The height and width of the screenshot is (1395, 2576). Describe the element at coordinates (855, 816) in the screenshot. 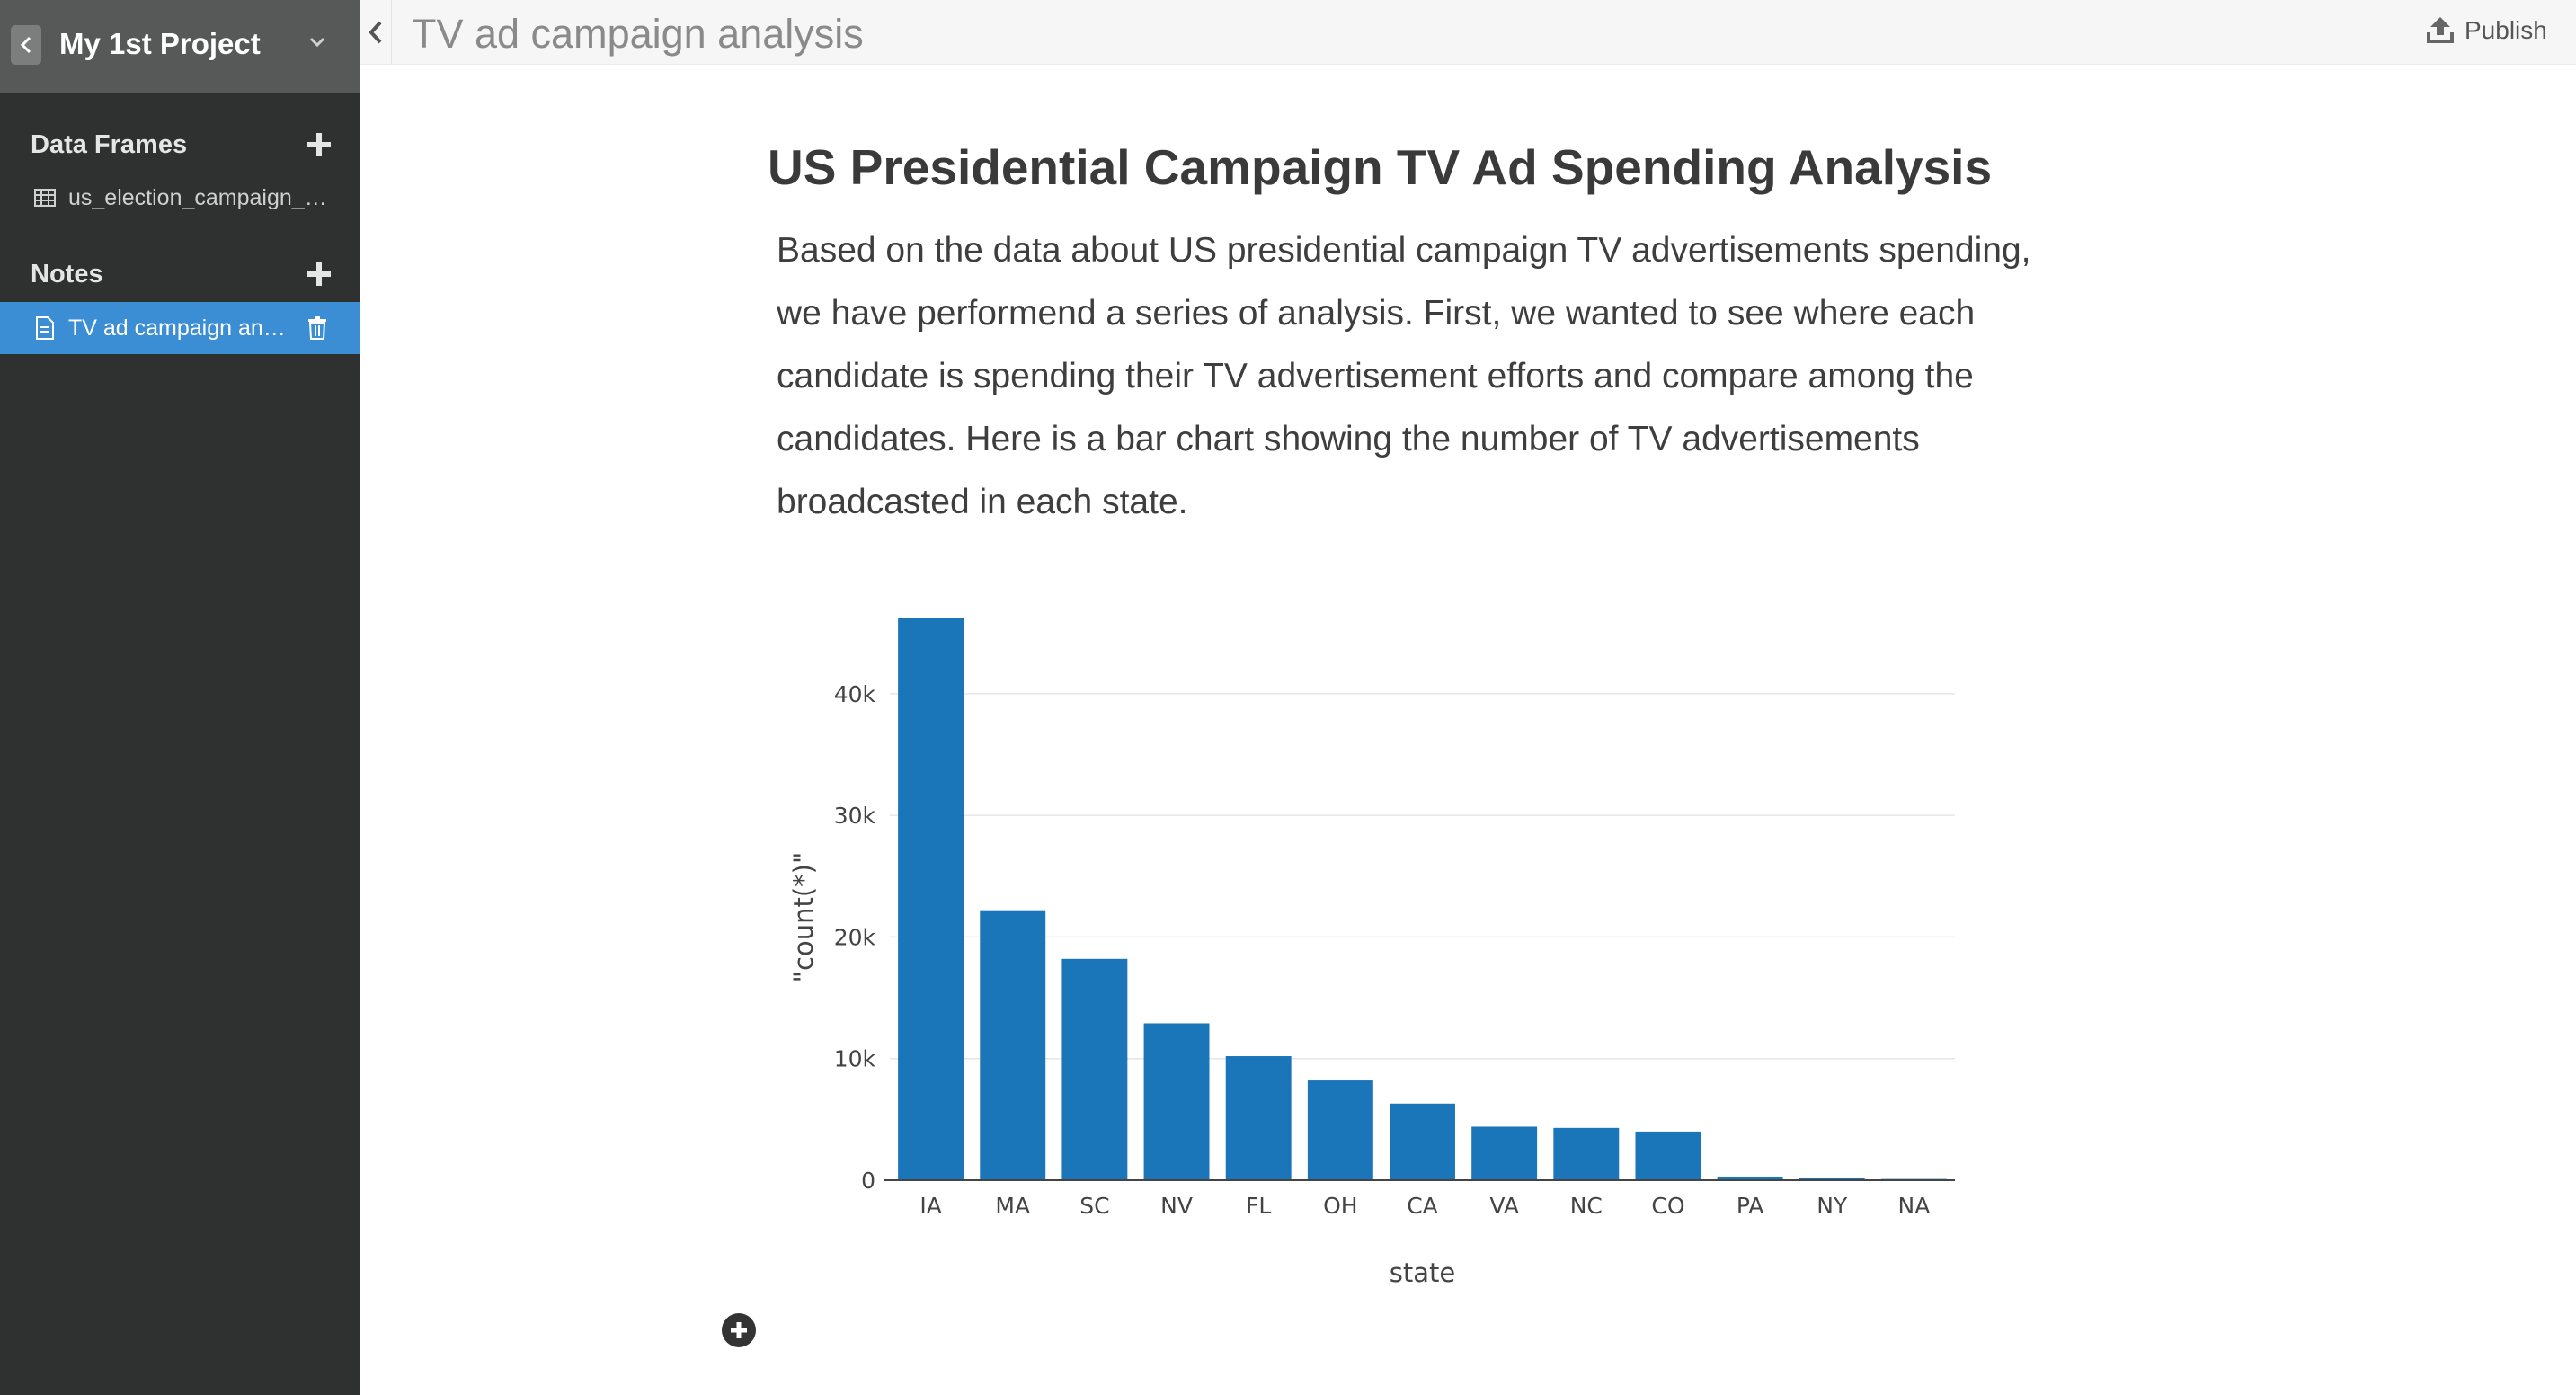

I see `y-tick-label: 30k` at that location.